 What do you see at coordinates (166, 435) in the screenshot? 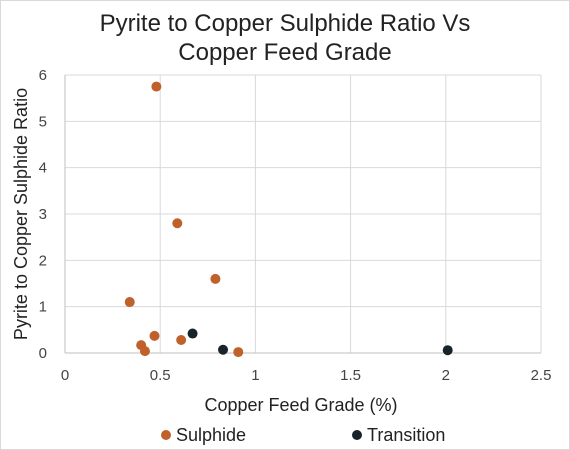
I see `sulphide-legend-marker` at bounding box center [166, 435].